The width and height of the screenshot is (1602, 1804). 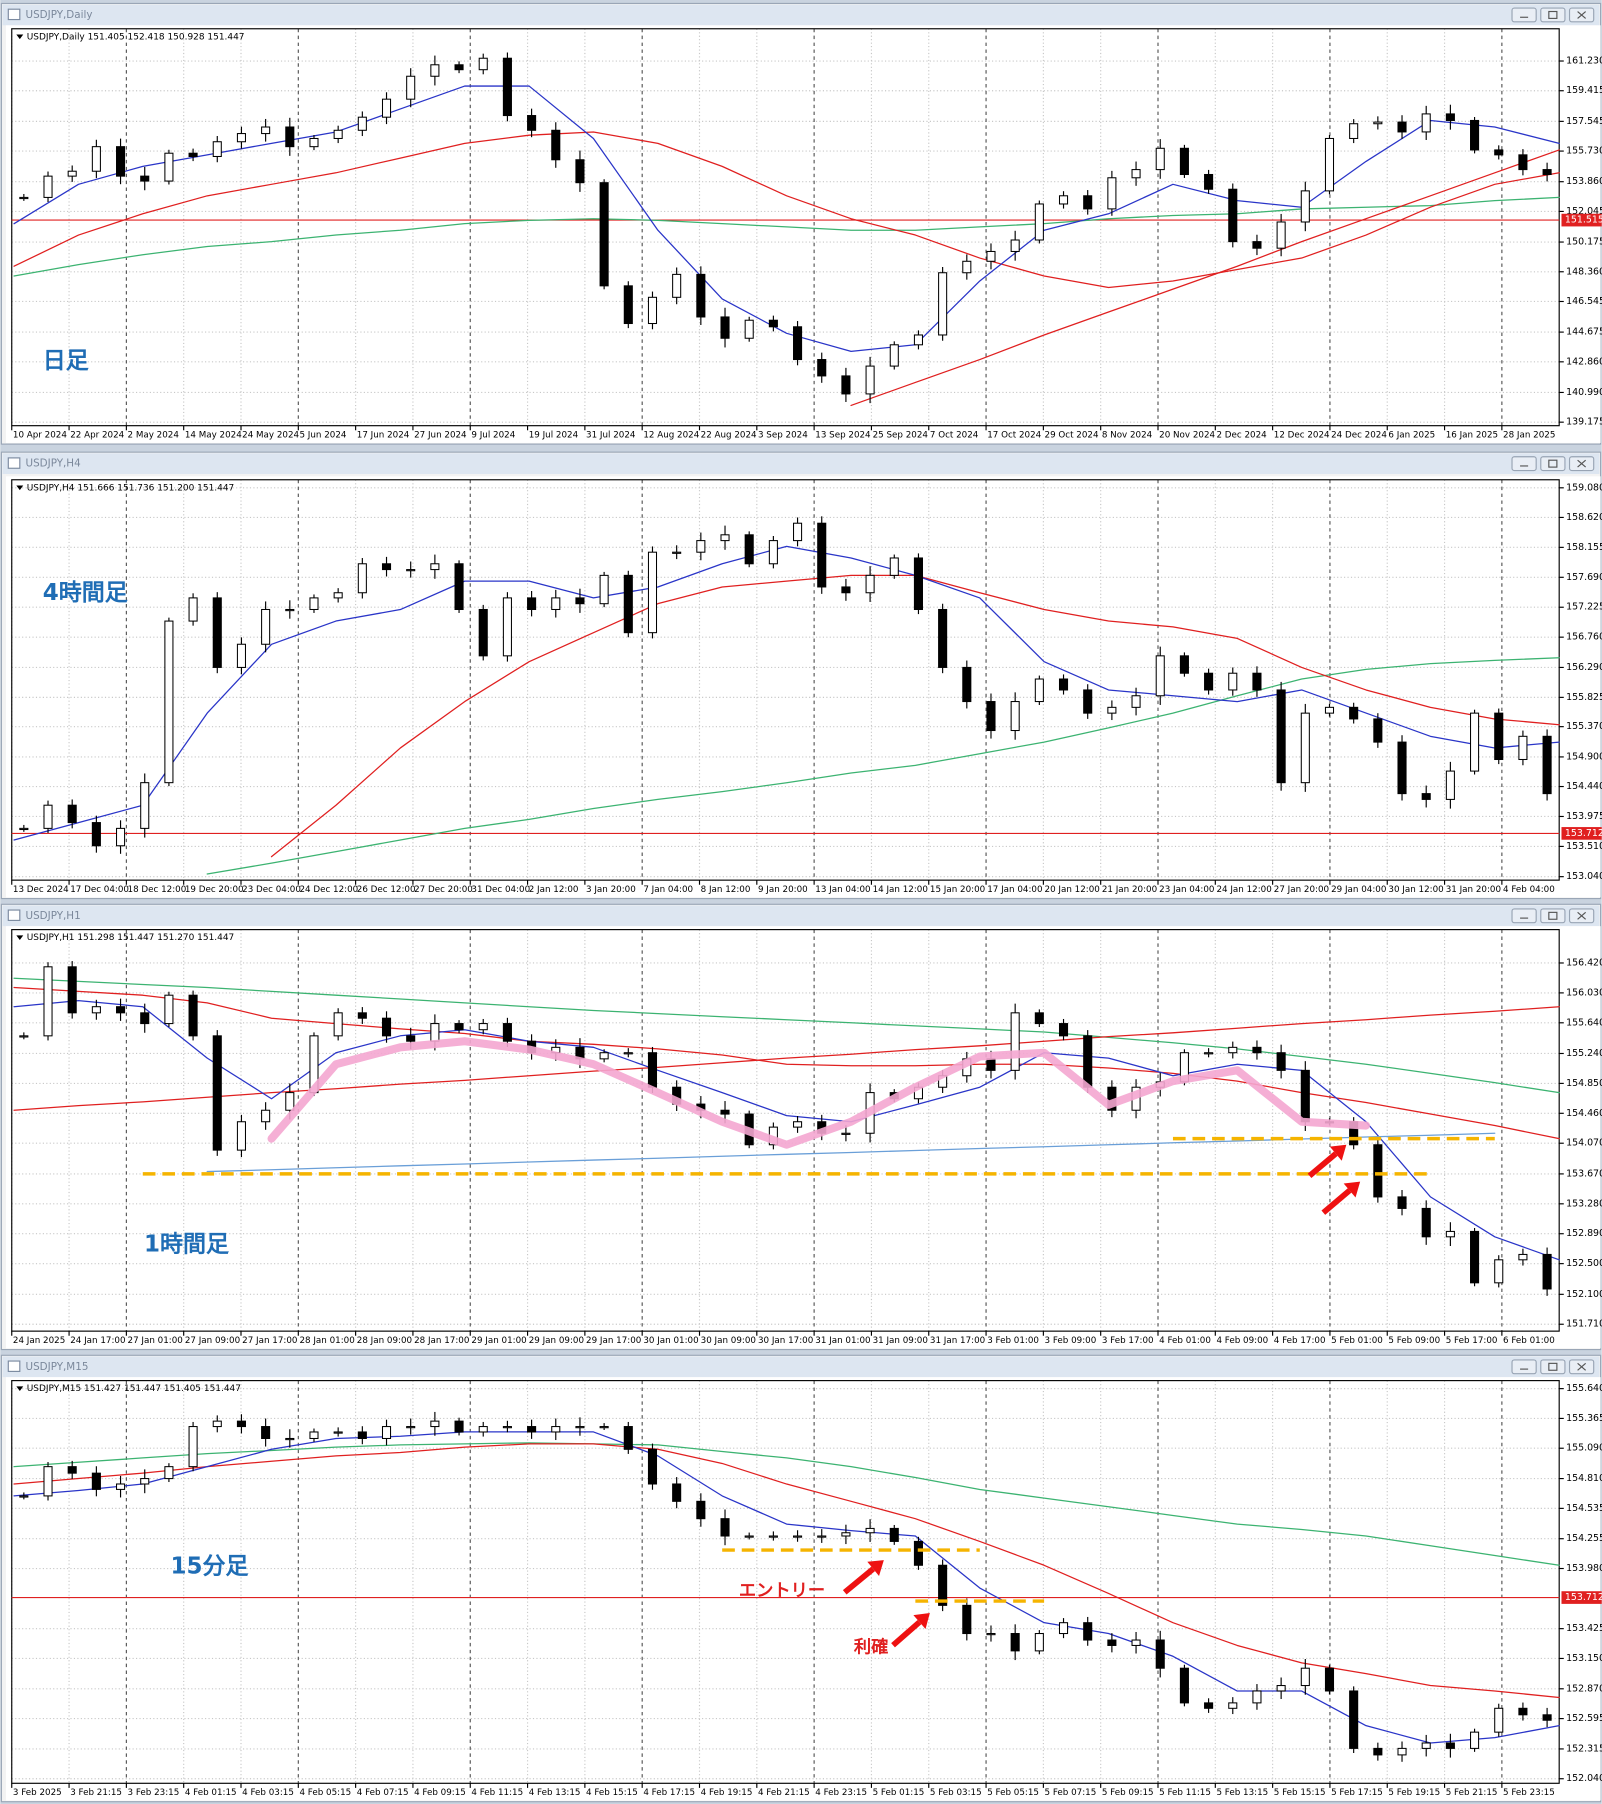 What do you see at coordinates (210, 1566) in the screenshot?
I see `timeframe-label: 15分足` at bounding box center [210, 1566].